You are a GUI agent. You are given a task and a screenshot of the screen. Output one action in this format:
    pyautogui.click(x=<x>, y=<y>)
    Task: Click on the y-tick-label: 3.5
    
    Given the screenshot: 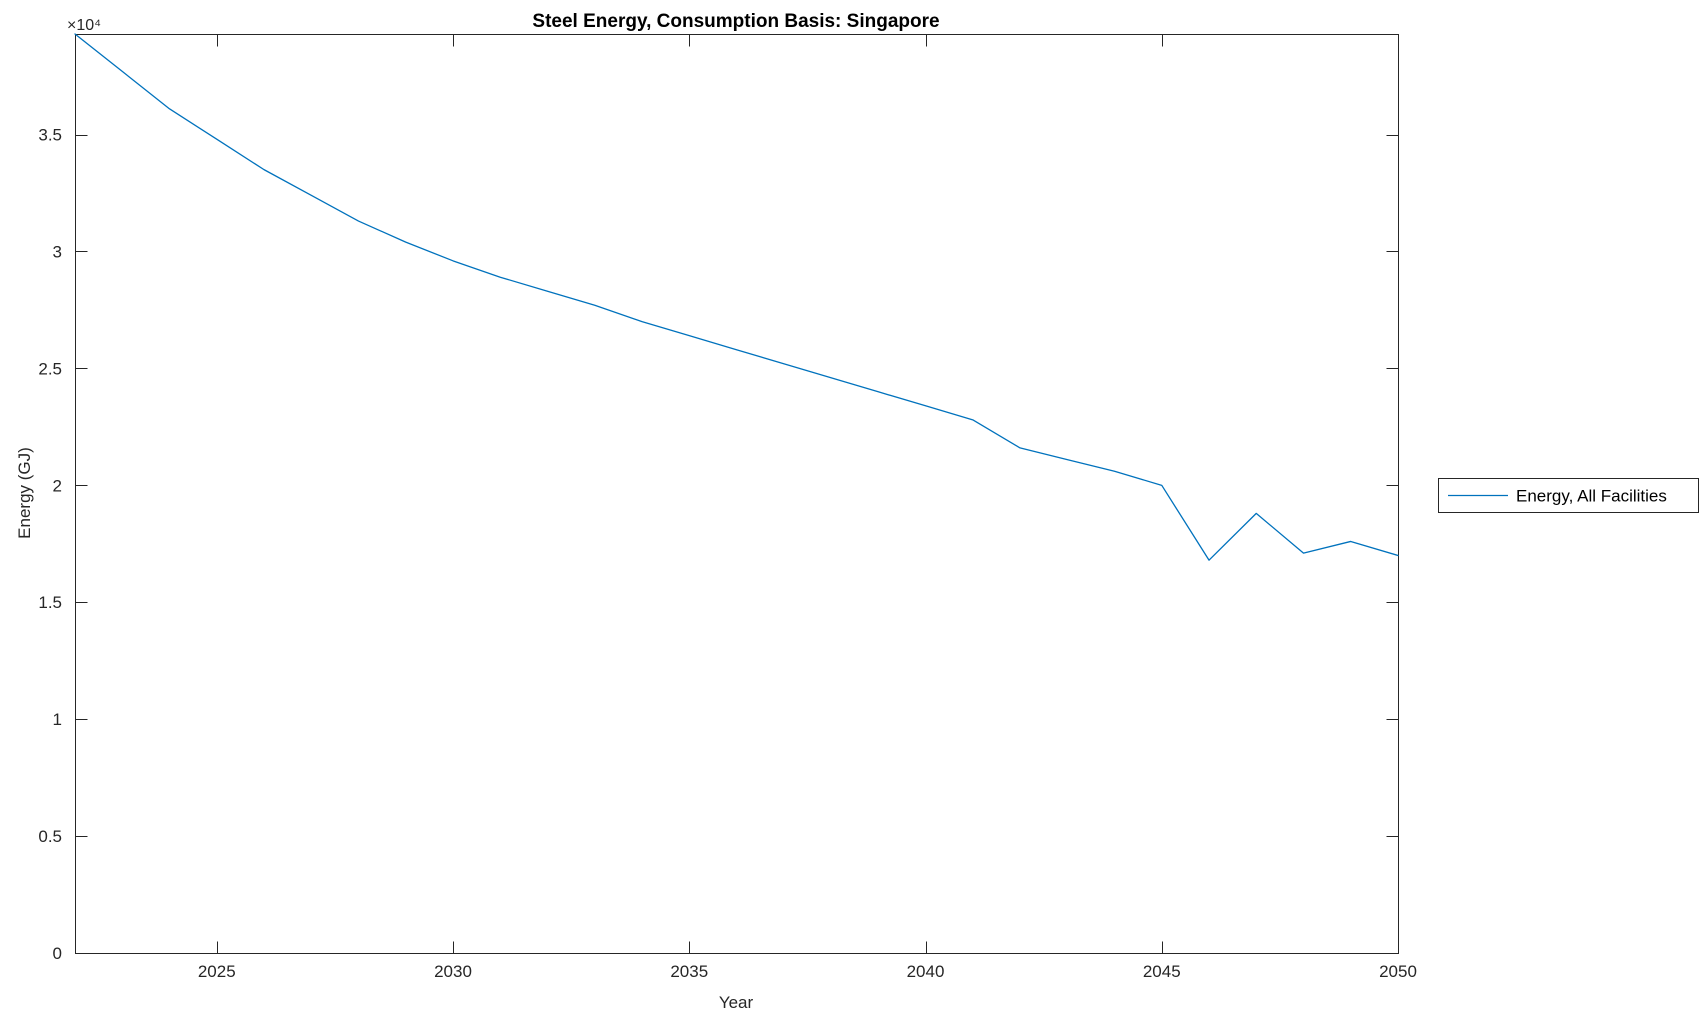 What is the action you would take?
    pyautogui.click(x=50, y=135)
    